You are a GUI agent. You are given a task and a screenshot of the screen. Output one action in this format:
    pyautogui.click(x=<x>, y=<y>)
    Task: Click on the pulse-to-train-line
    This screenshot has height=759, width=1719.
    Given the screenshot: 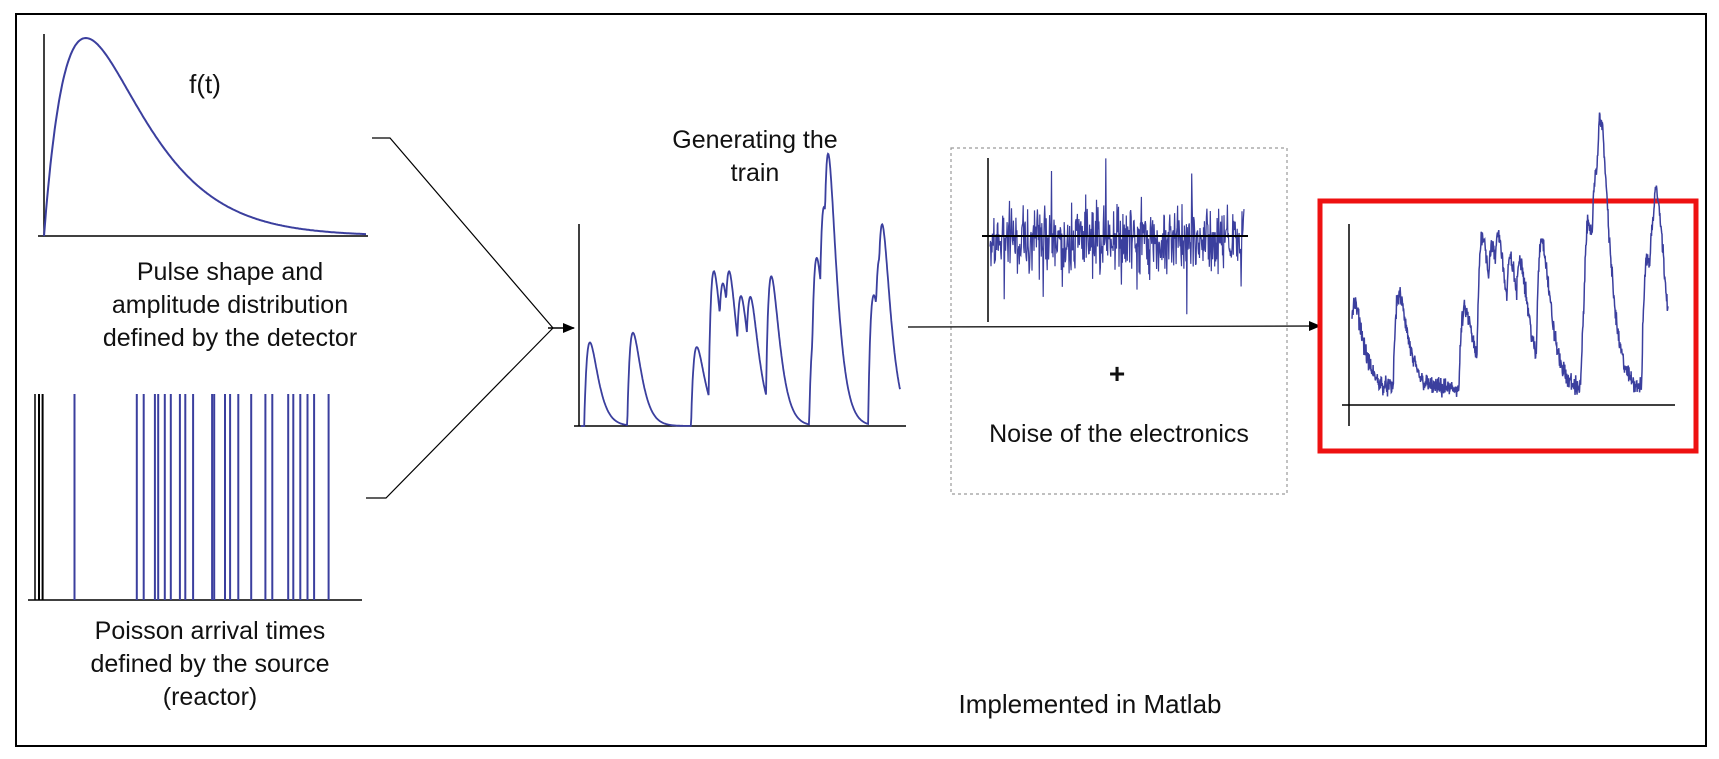 What is the action you would take?
    pyautogui.click(x=463, y=233)
    